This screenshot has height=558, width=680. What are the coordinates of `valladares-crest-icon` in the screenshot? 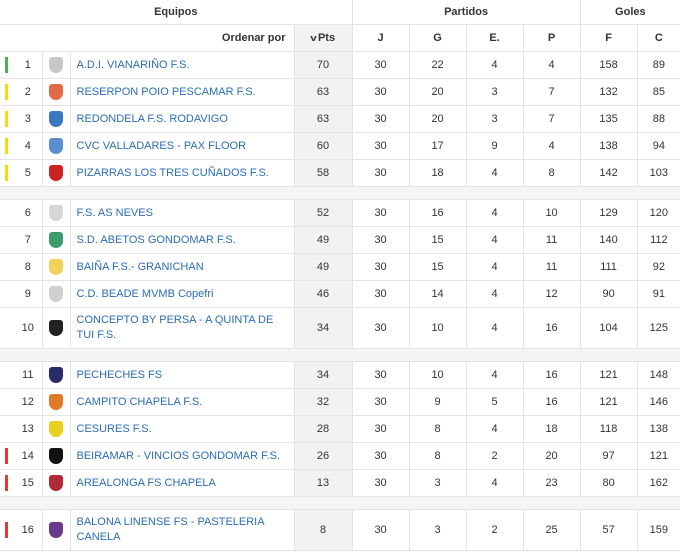 It's located at (56, 146).